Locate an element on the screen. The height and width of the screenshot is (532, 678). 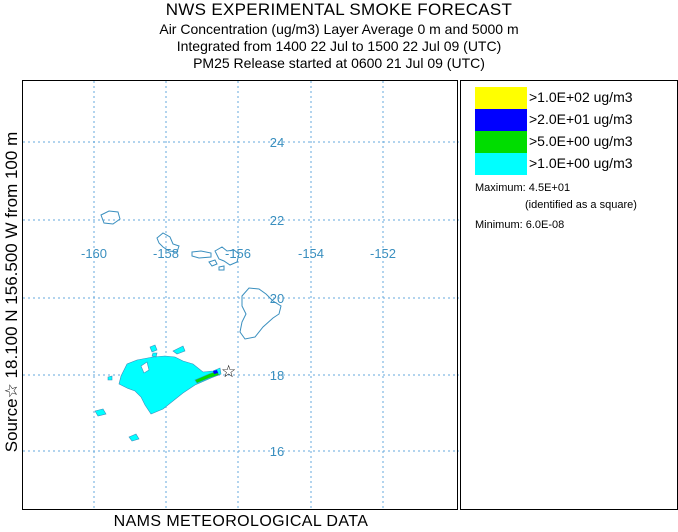
legend-swatch-green is located at coordinates (501, 142).